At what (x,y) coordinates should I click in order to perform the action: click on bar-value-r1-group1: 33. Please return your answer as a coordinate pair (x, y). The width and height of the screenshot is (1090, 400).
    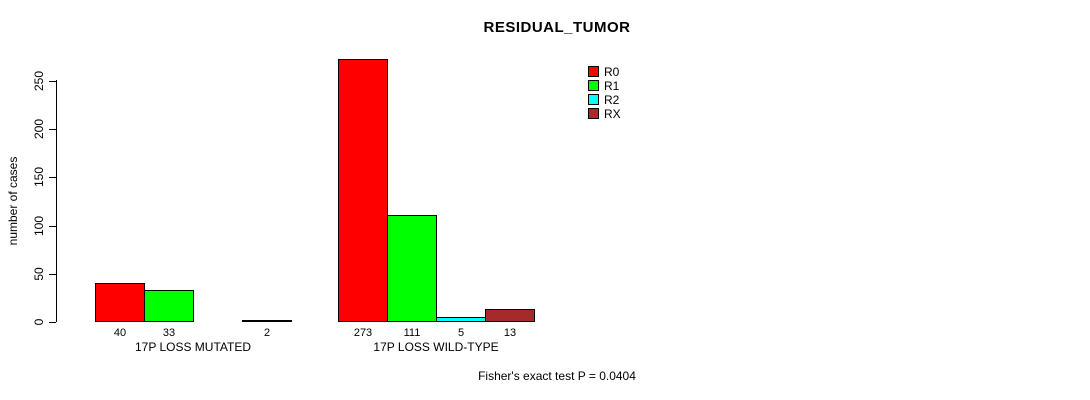
    Looking at the image, I should click on (169, 333).